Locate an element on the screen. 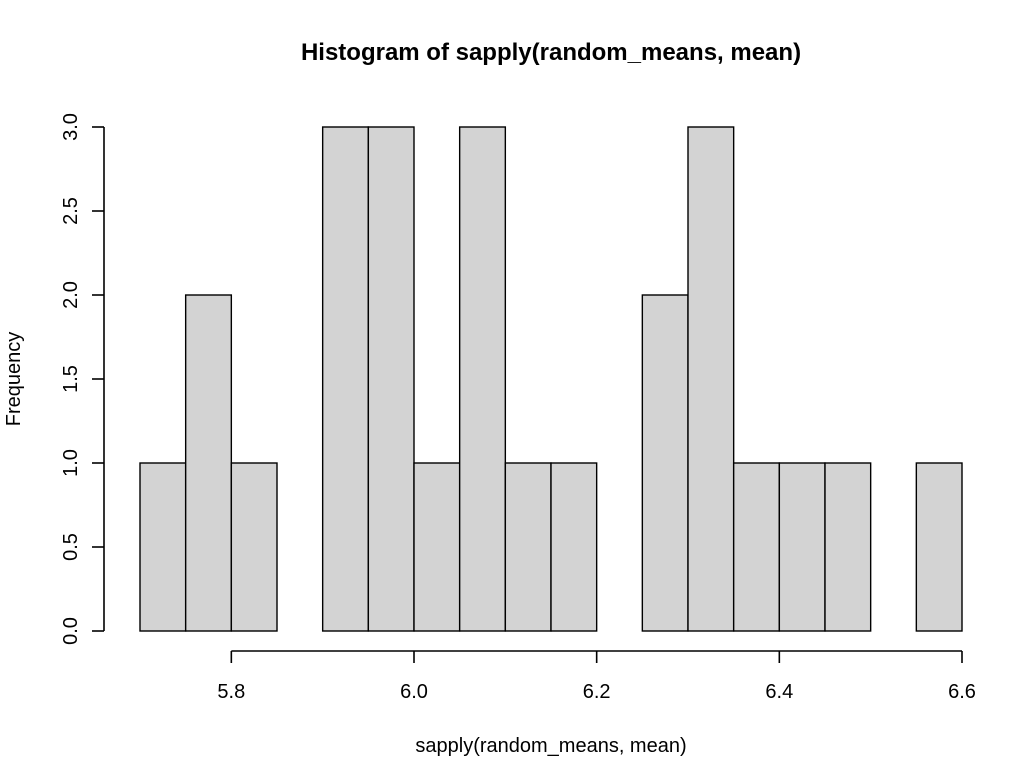 The height and width of the screenshot is (771, 1024). y-tick-label: 2.0 is located at coordinates (71, 295).